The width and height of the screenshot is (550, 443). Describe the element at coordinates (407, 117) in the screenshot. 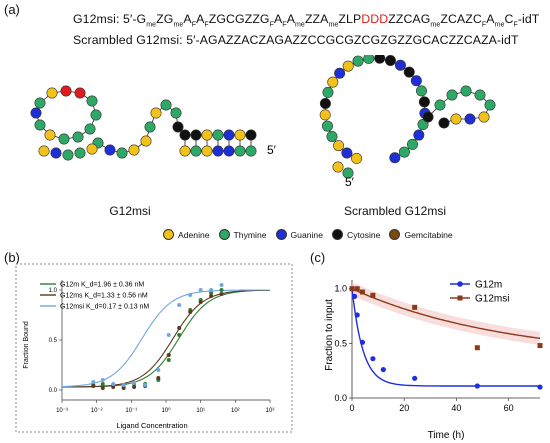

I see `scrambled-g12msi-structure` at that location.